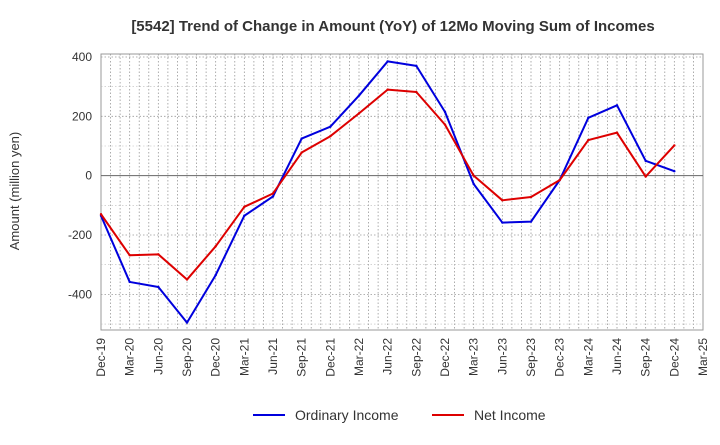 This screenshot has width=720, height=445. Describe the element at coordinates (244, 357) in the screenshot. I see `x-tick-label: Mar-21` at that location.